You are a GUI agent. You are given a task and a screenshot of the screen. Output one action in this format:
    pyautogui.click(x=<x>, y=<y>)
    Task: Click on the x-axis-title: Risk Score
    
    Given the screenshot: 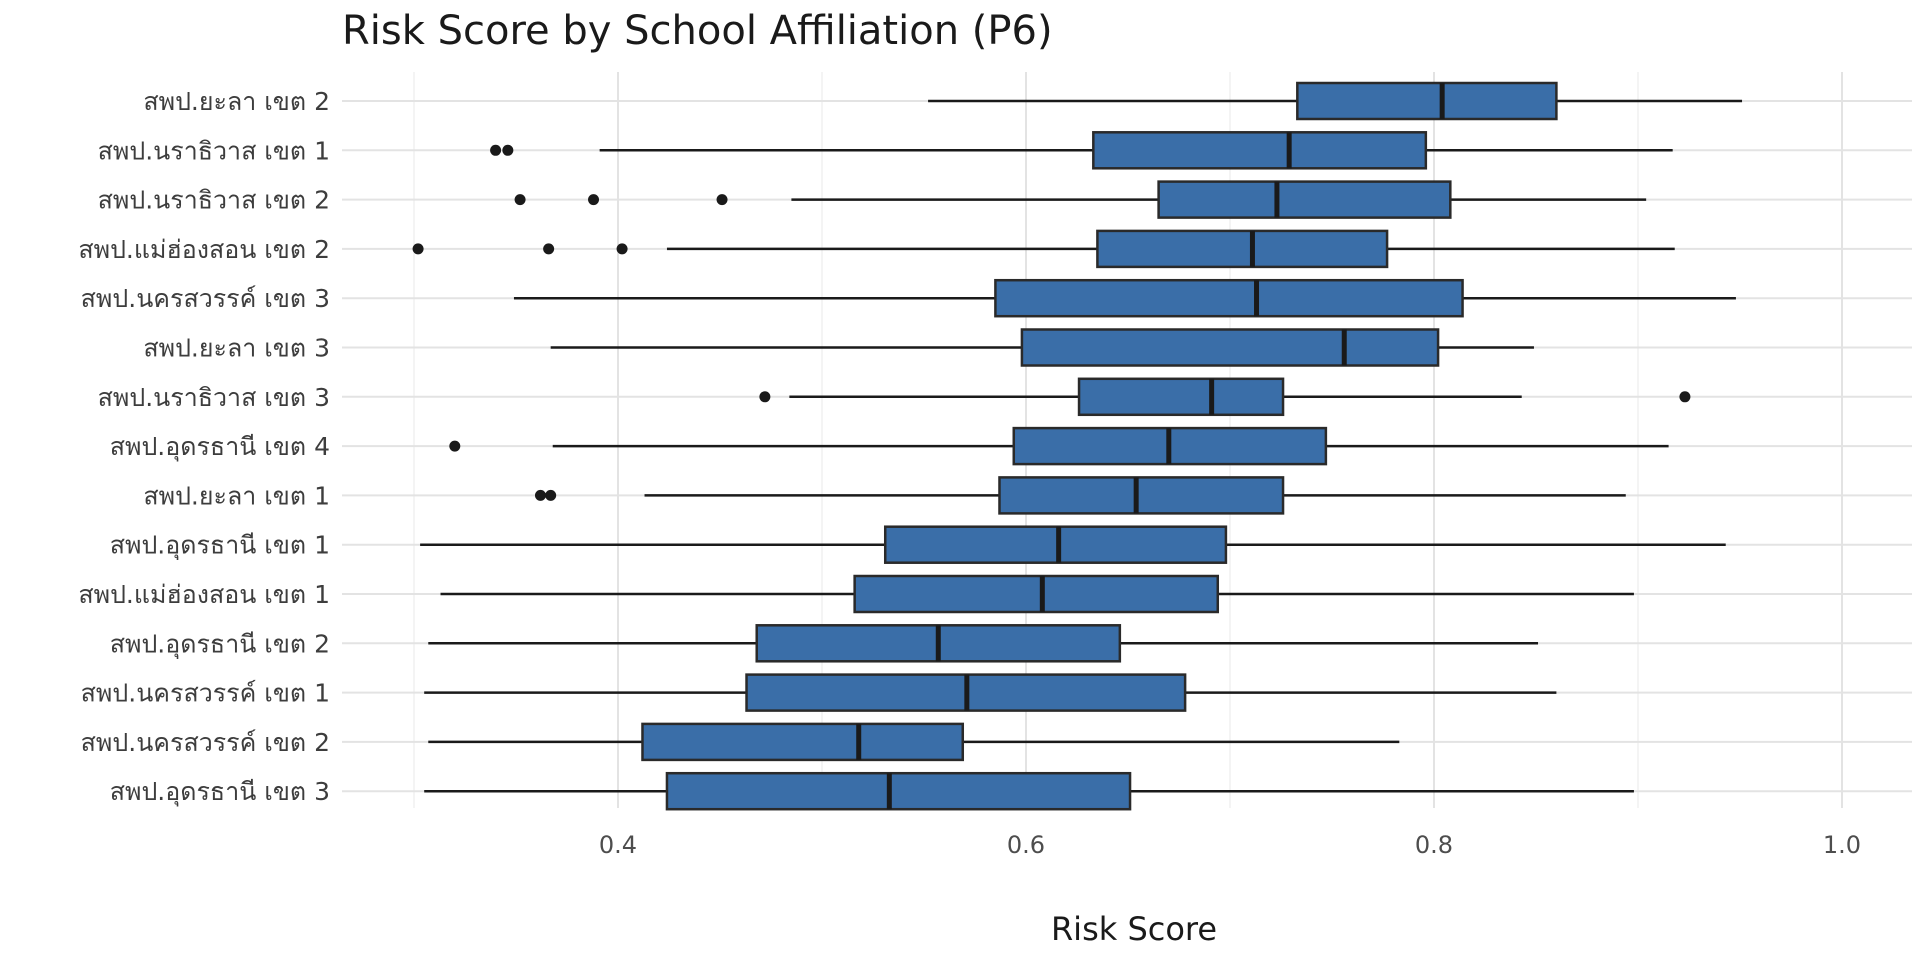 What is the action you would take?
    pyautogui.click(x=1134, y=929)
    